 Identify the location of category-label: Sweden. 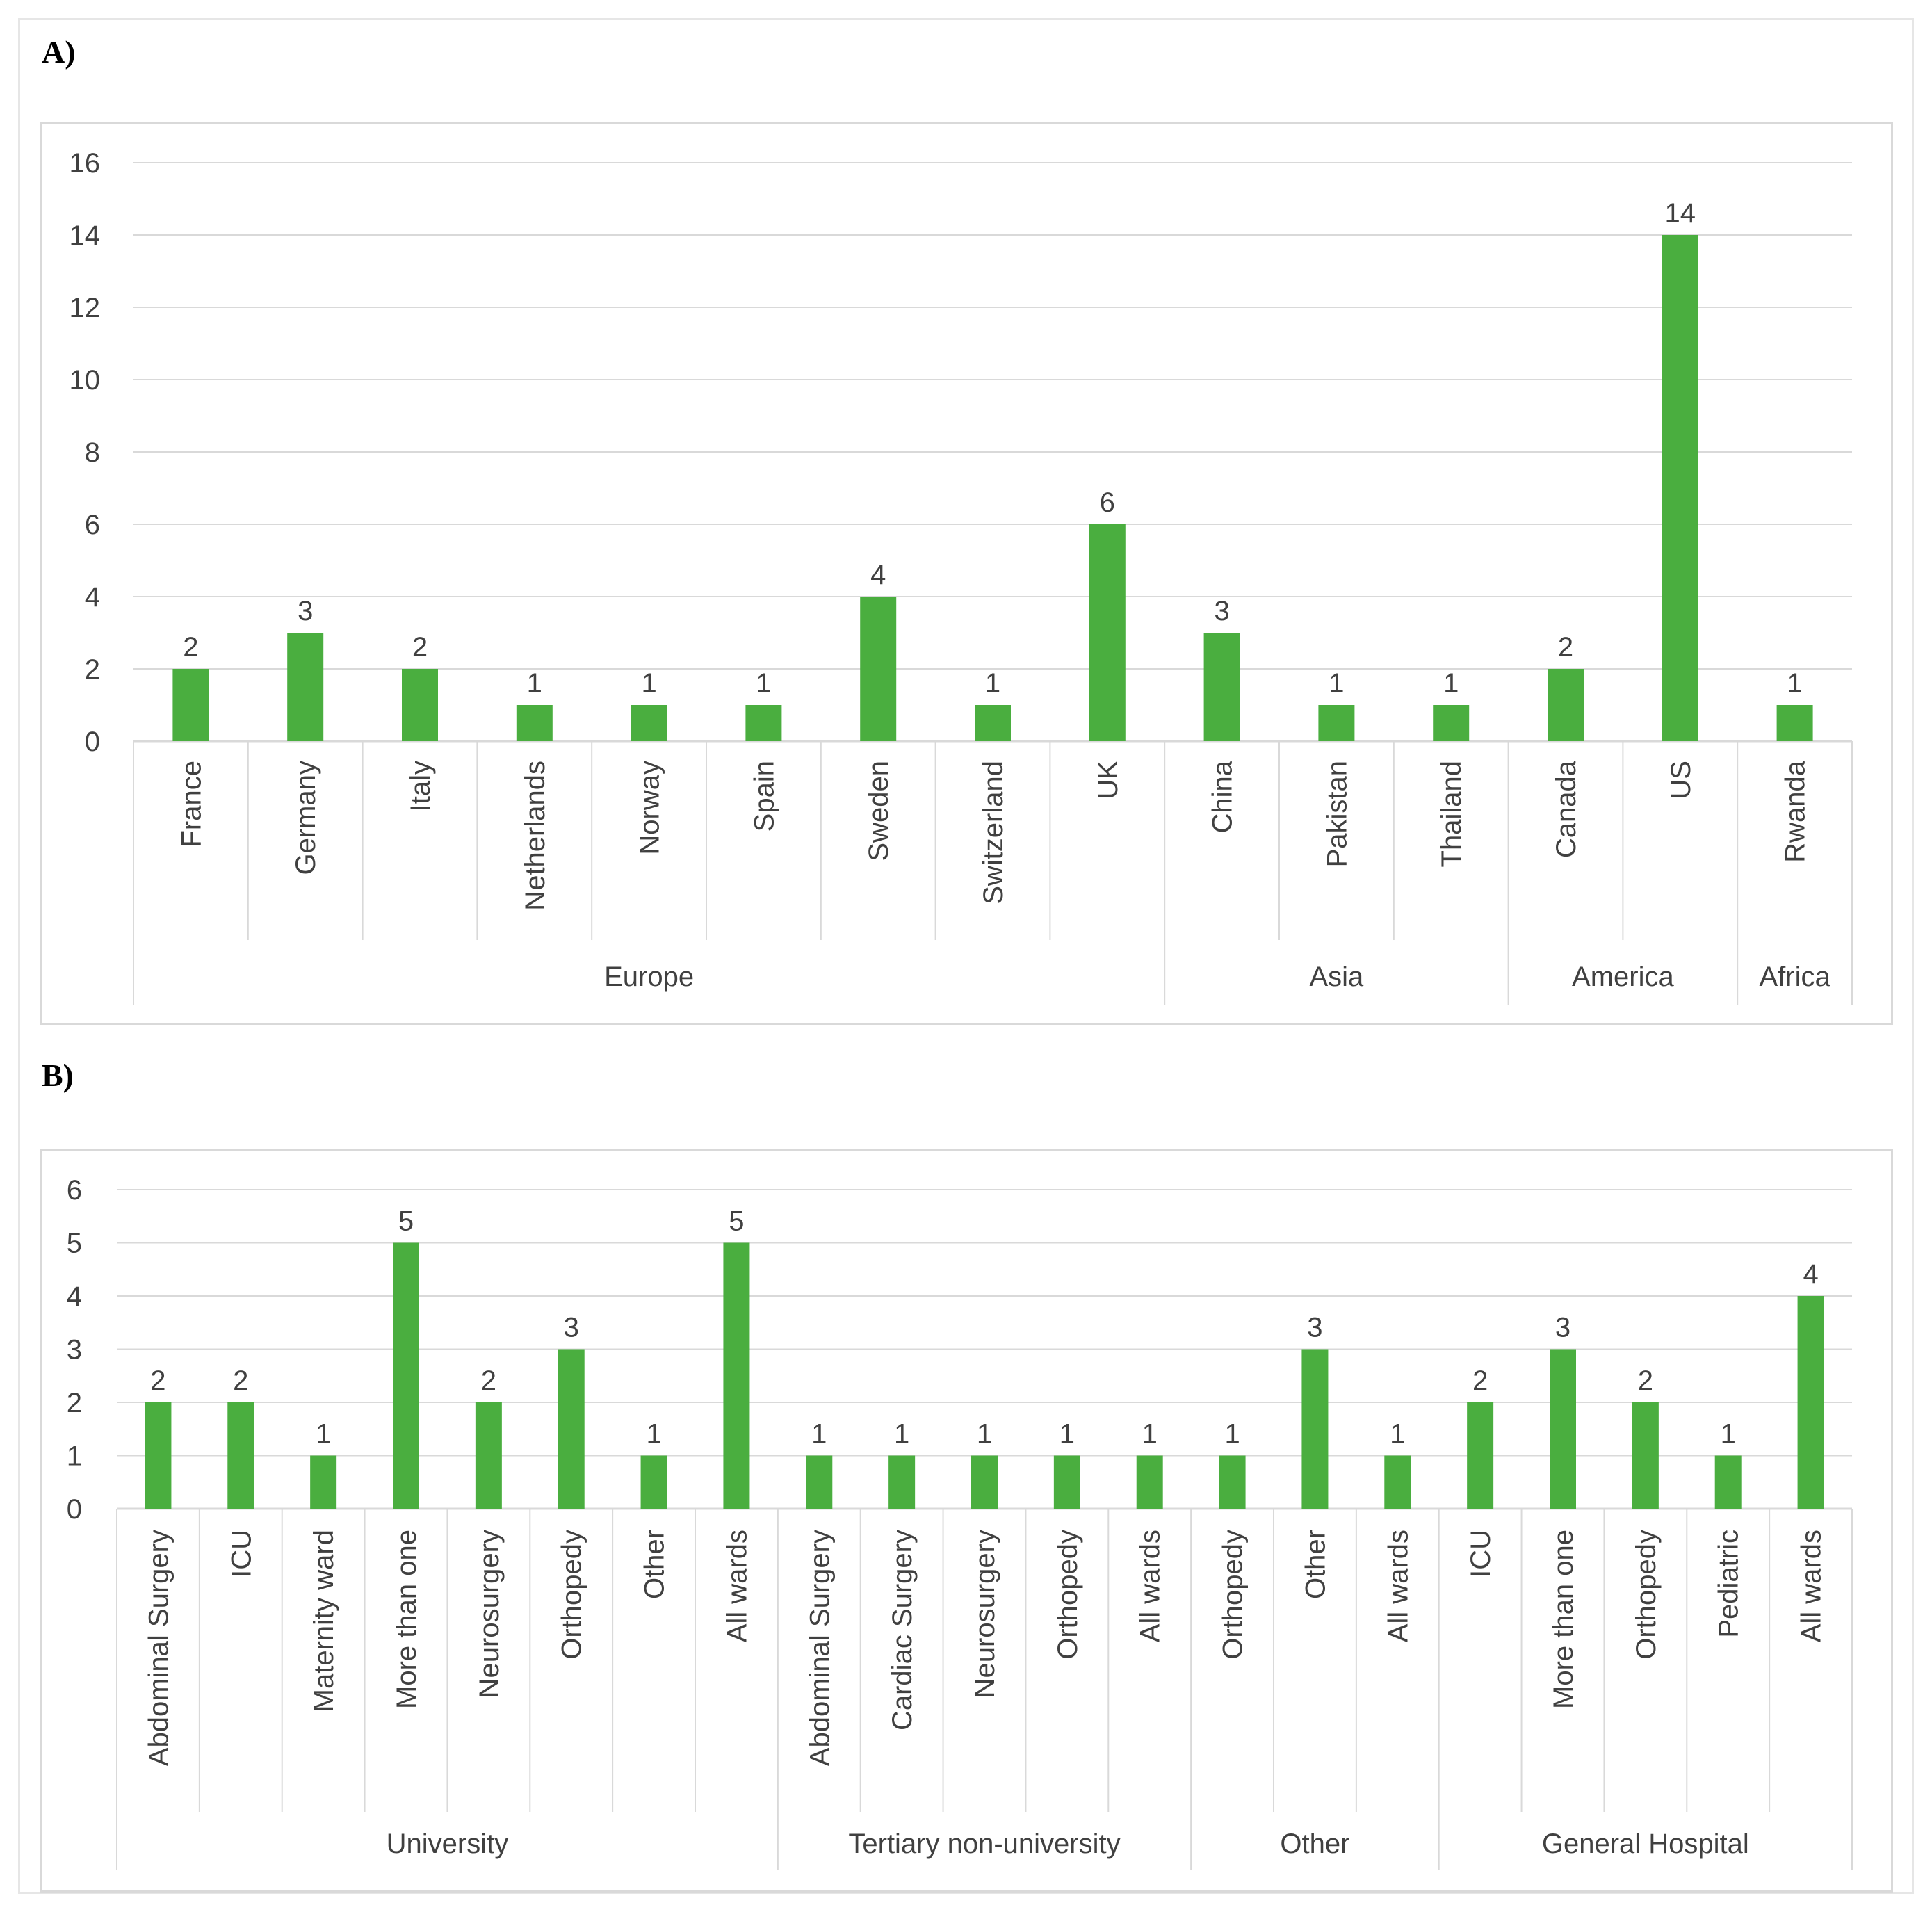
(878, 811).